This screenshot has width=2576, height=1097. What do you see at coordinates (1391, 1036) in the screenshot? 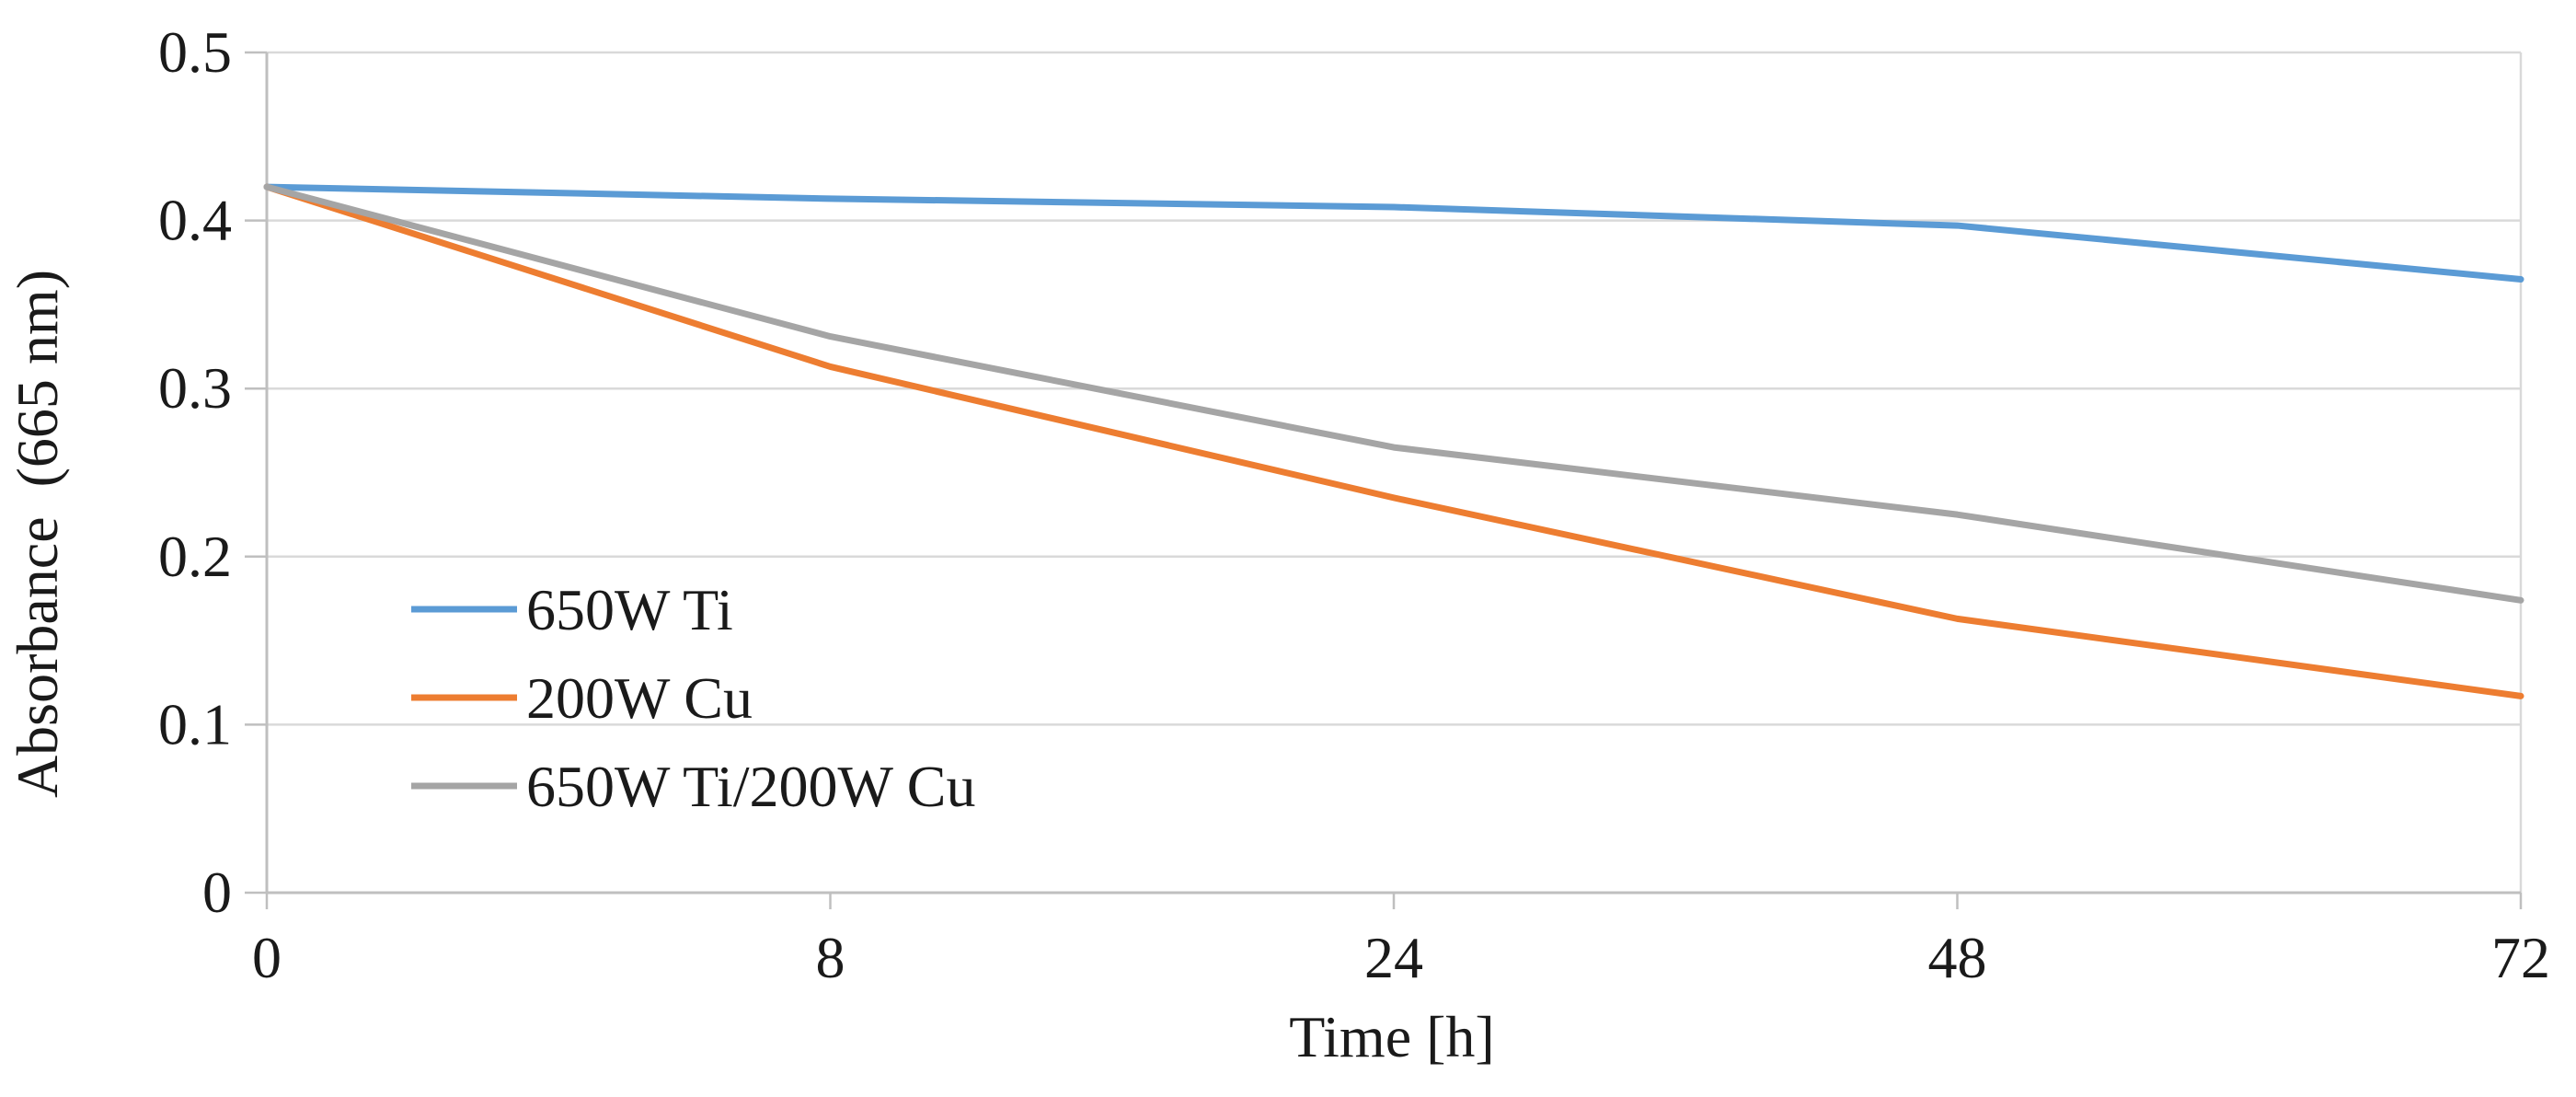
I see `x-axis-title: Time [h]` at bounding box center [1391, 1036].